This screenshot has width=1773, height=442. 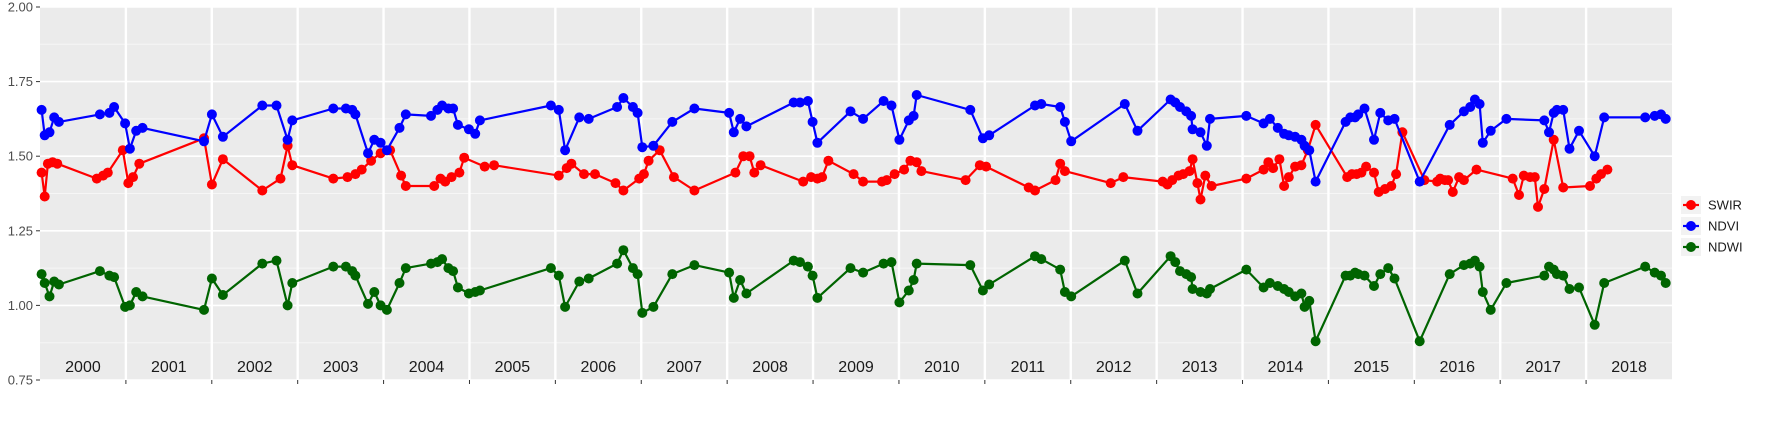 What do you see at coordinates (427, 367) in the screenshot?
I see `year-label: 2004` at bounding box center [427, 367].